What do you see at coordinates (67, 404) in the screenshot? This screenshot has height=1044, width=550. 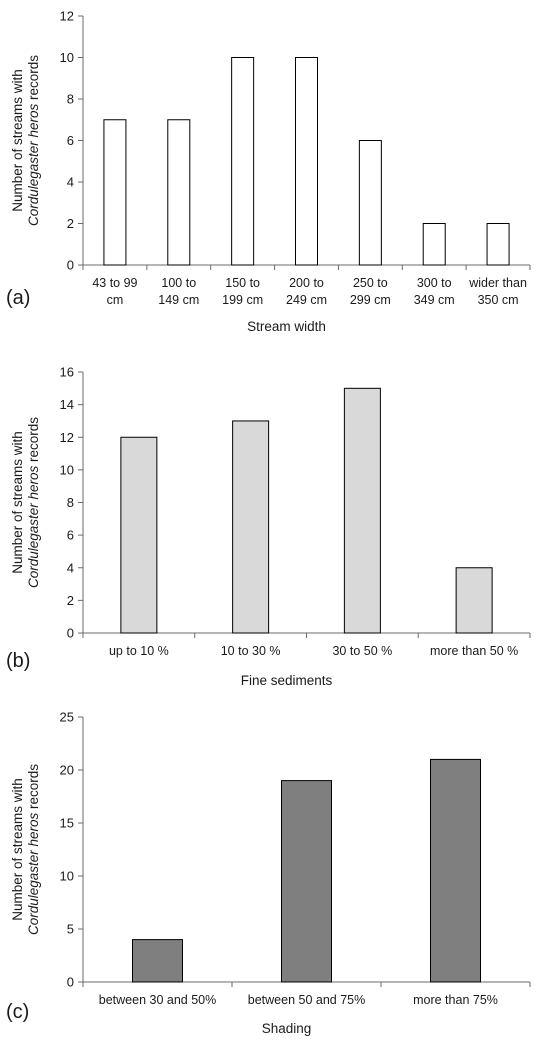 I see `y-tick-label: 14` at bounding box center [67, 404].